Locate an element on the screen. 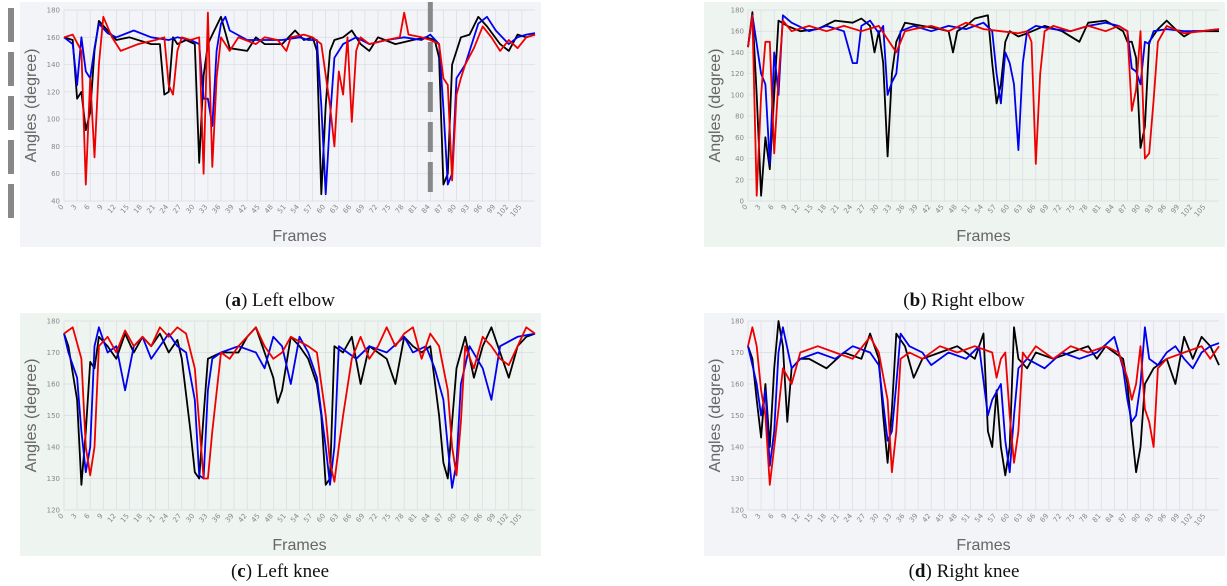 This screenshot has width=1227, height=586. x-tick-label: 33 is located at coordinates (888, 518).